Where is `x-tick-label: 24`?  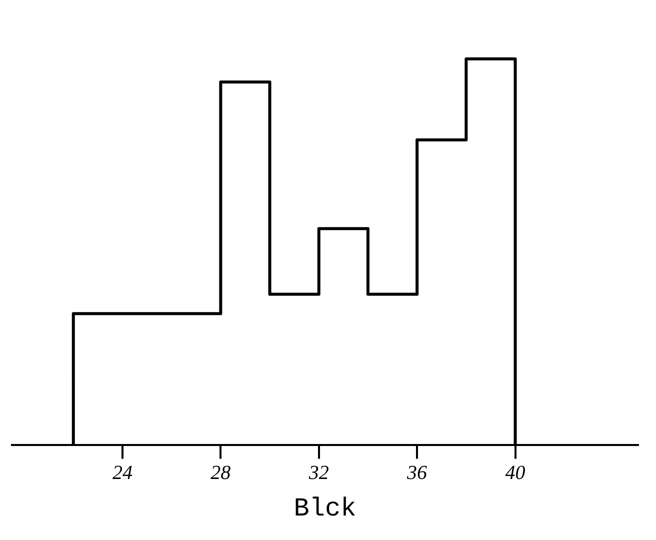
x-tick-label: 24 is located at coordinates (122, 473).